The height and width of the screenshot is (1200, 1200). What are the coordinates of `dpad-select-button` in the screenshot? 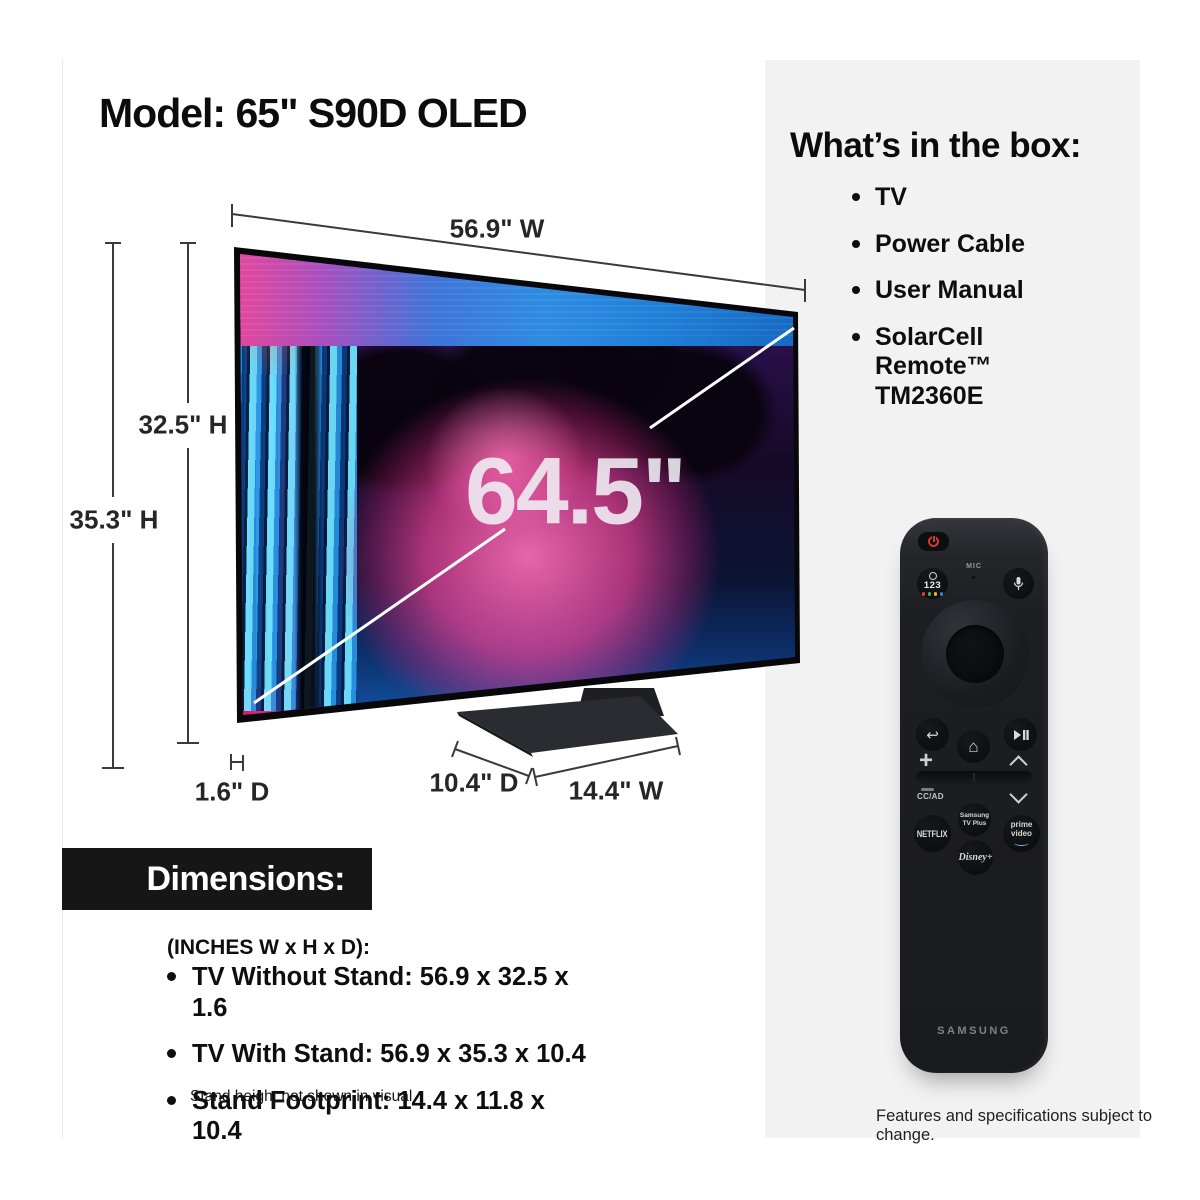 It's located at (975, 654).